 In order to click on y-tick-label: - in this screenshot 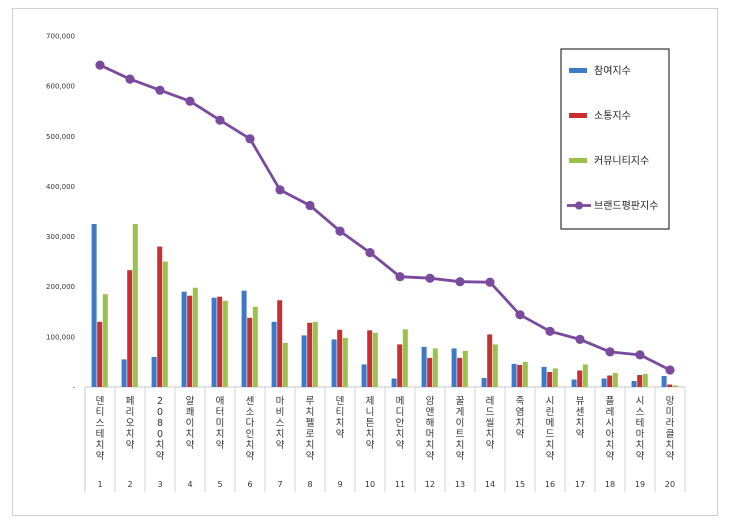, I will do `click(73, 388)`.